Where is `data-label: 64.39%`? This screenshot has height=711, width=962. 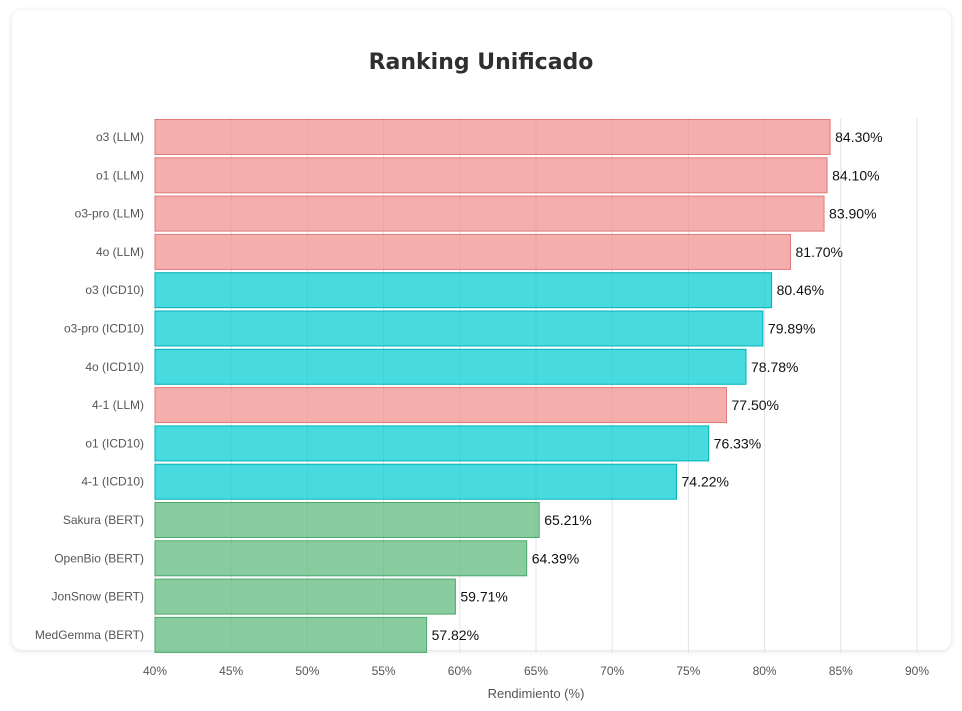 data-label: 64.39% is located at coordinates (555, 558).